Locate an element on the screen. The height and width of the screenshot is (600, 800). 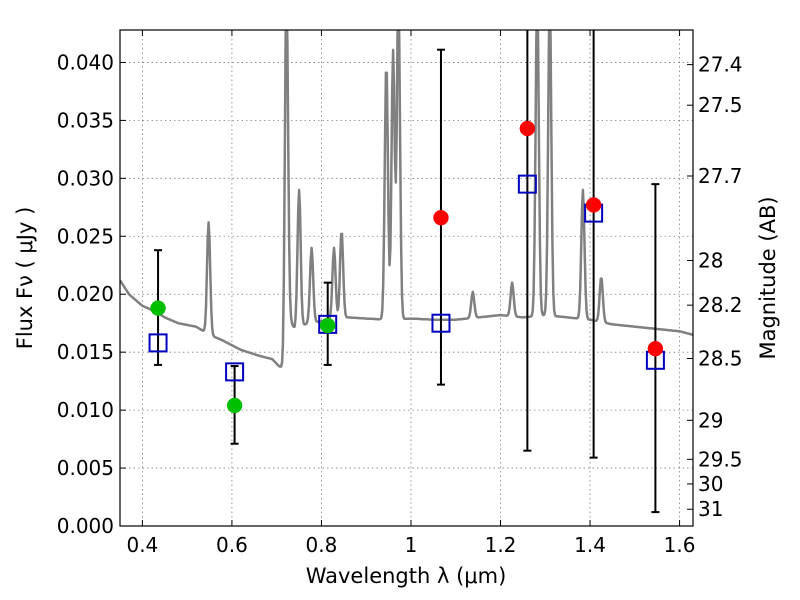
y2-axis-title: Magnitude (AB) is located at coordinates (768, 277).